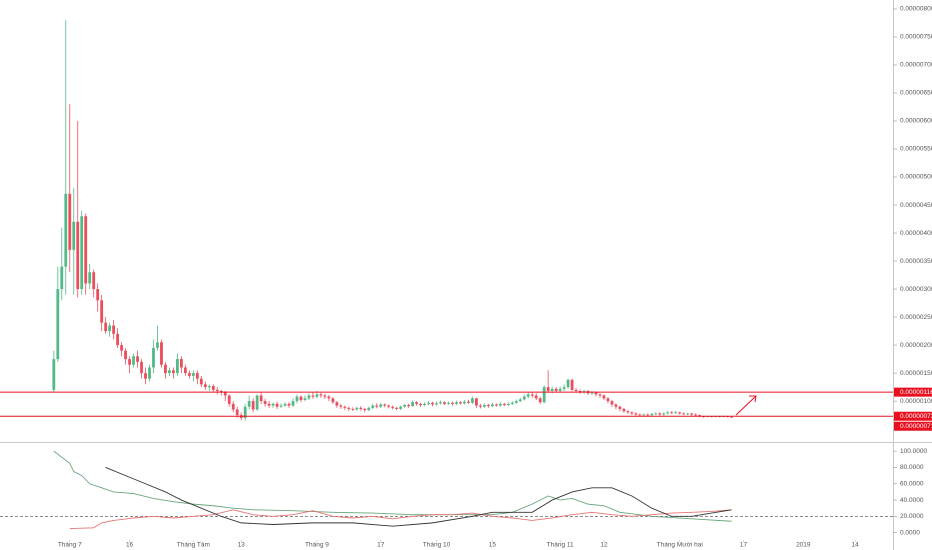  What do you see at coordinates (912, 483) in the screenshot?
I see `y-tick-label: 60.0000` at bounding box center [912, 483].